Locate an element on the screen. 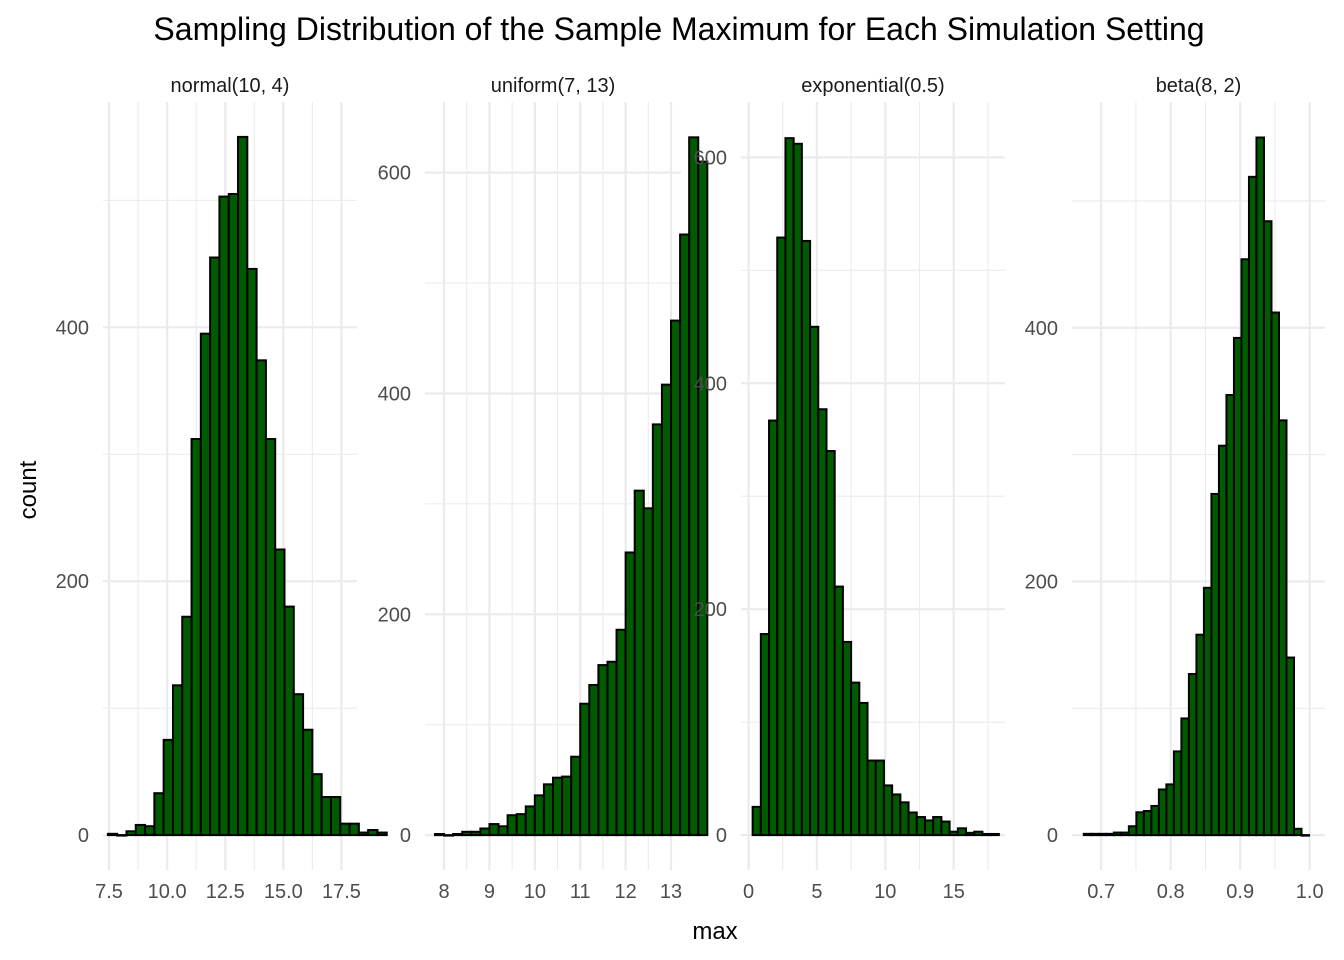 This screenshot has height=960, width=1344. y-tick-label: 0 is located at coordinates (1052, 836).